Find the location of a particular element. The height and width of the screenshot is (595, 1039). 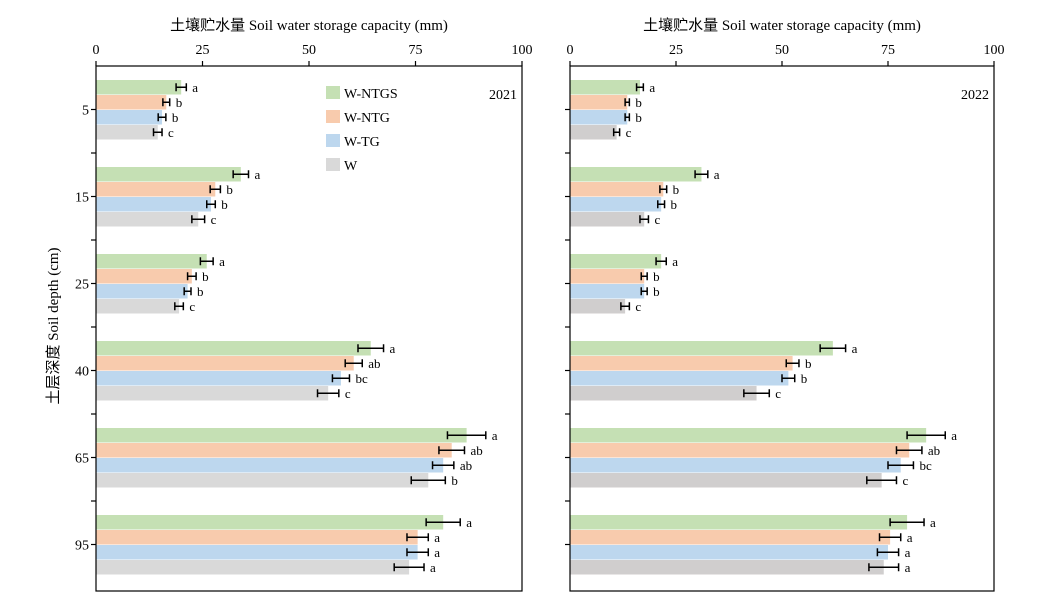

bar-w-5cm is located at coordinates (593, 132).